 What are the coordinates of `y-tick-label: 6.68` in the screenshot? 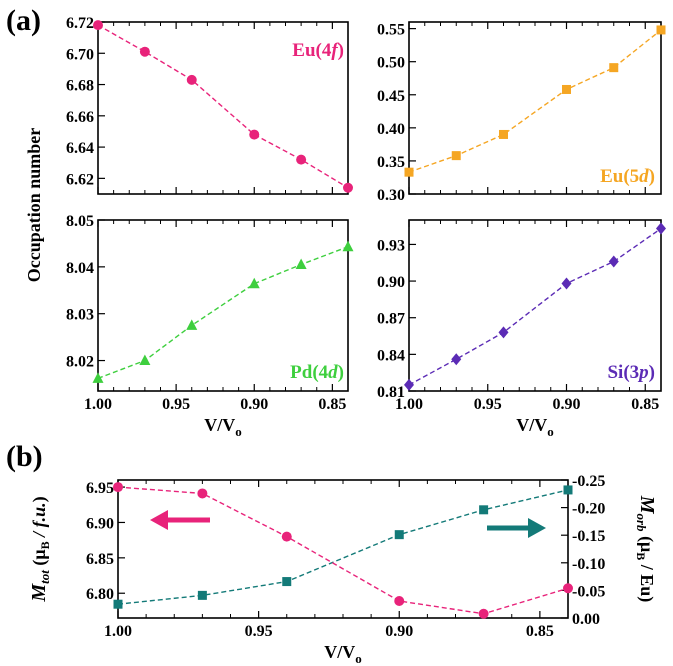 It's located at (80, 86).